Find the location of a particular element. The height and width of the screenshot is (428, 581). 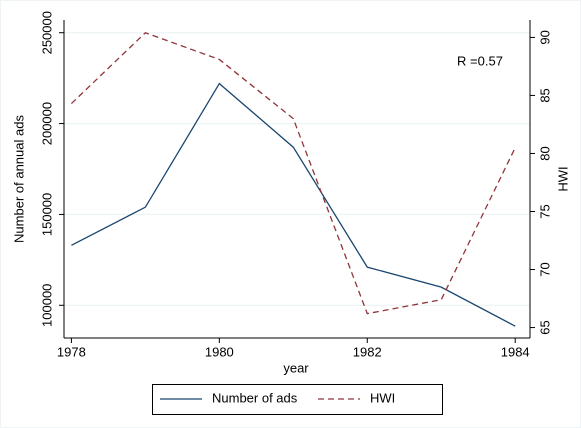

x-tick-label: 1984 is located at coordinates (515, 351).